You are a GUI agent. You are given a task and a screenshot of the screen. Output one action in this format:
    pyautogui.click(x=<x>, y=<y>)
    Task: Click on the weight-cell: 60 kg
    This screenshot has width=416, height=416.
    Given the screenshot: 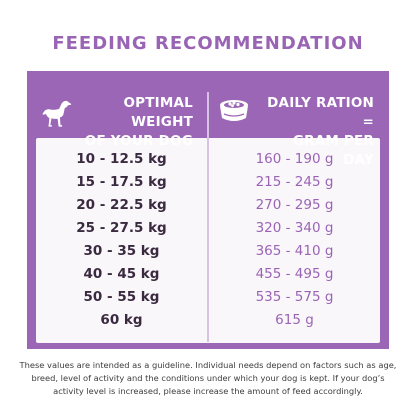 What is the action you would take?
    pyautogui.click(x=121, y=320)
    